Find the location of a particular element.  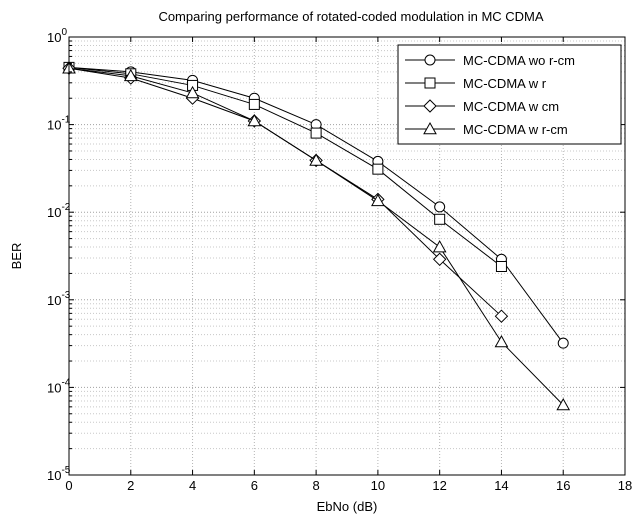

legend-marker-diamond is located at coordinates (430, 106).